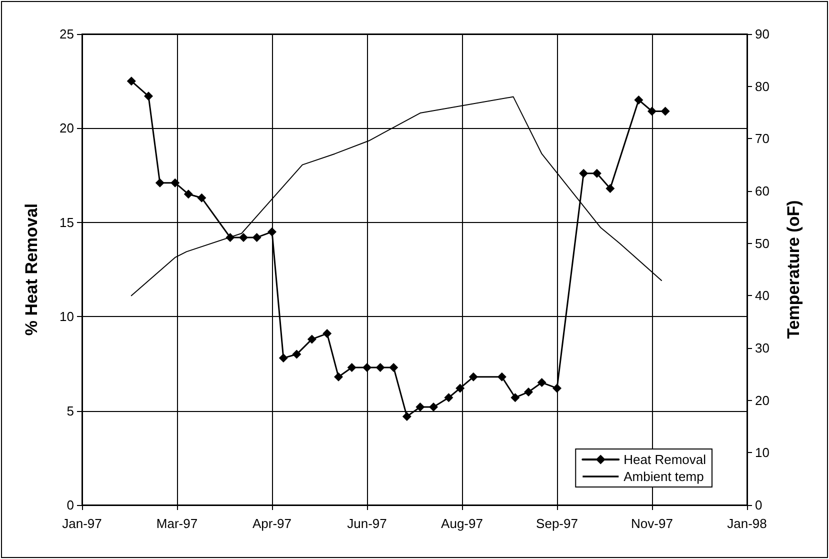  Describe the element at coordinates (70, 410) in the screenshot. I see `y-tick-label: 5` at that location.